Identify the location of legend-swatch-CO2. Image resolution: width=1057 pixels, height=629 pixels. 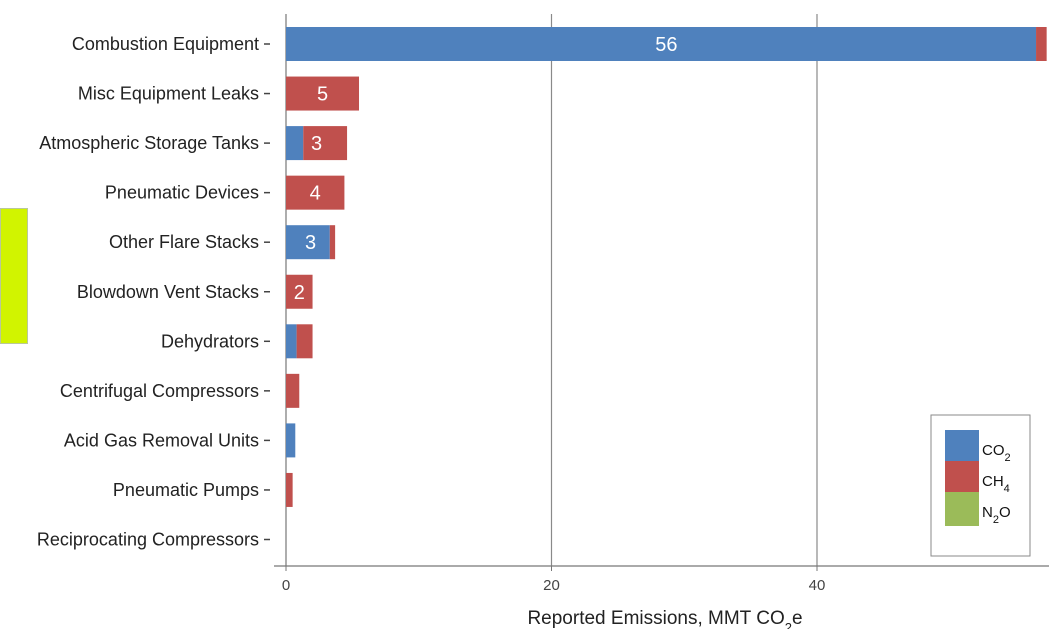
(962, 447).